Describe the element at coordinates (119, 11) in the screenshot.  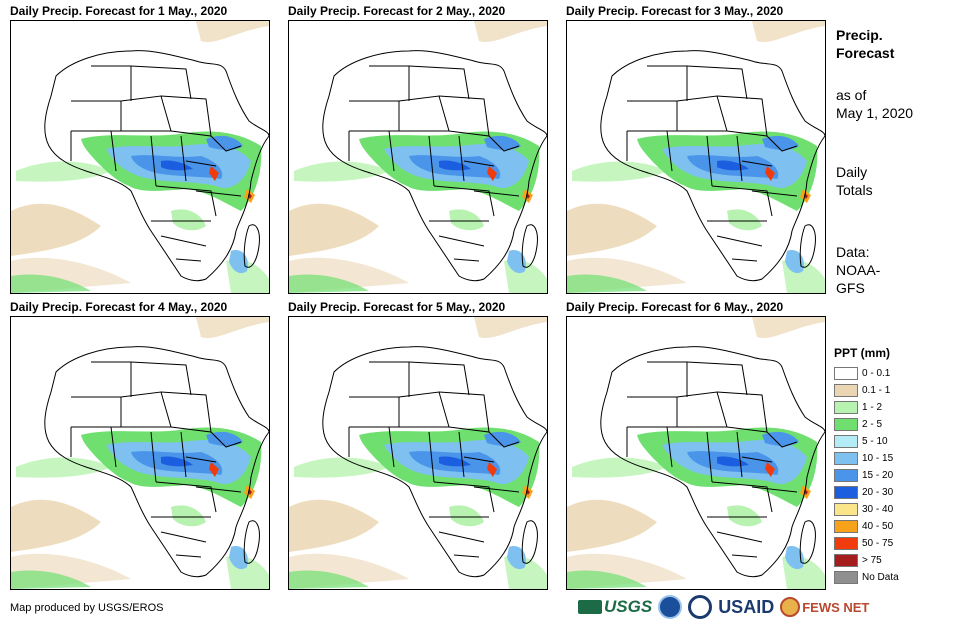
I see `panel-title: Daily Precip. Forecast for 1 May., 2020` at that location.